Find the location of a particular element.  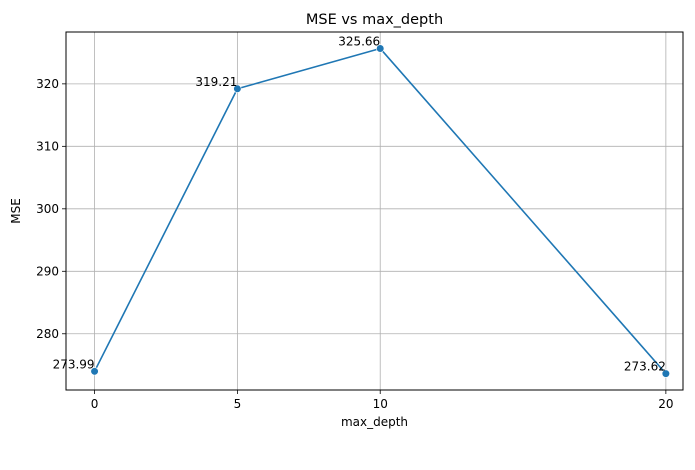

y-tick-label: 320 is located at coordinates (47, 84).